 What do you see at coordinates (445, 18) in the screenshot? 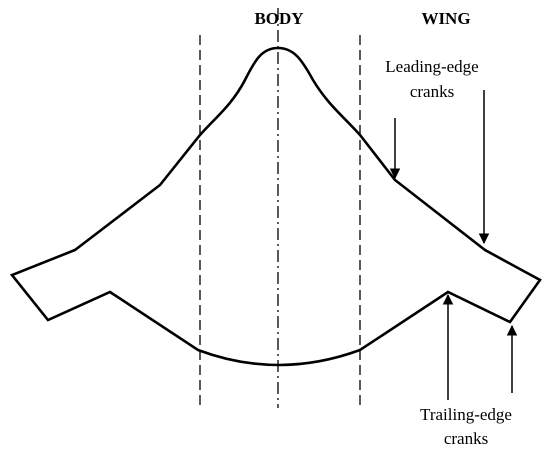
I see `wing-label: WING` at bounding box center [445, 18].